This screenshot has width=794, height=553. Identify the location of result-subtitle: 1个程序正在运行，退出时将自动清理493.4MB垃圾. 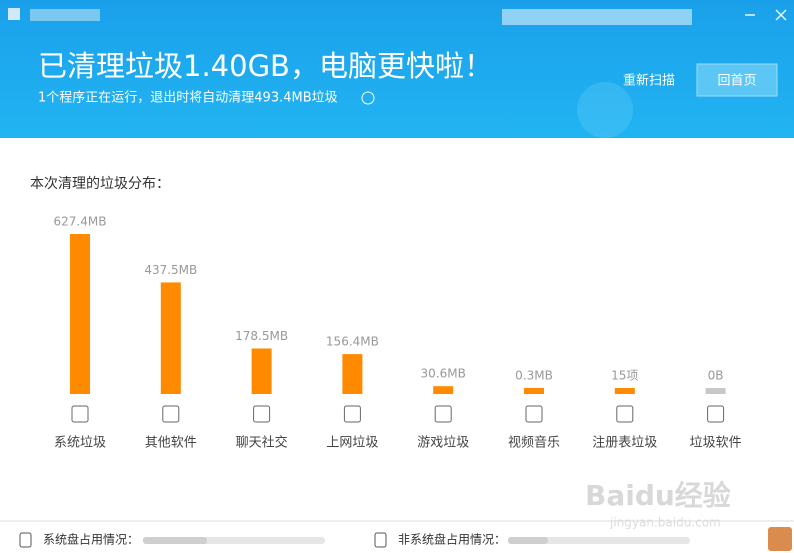
(188, 98).